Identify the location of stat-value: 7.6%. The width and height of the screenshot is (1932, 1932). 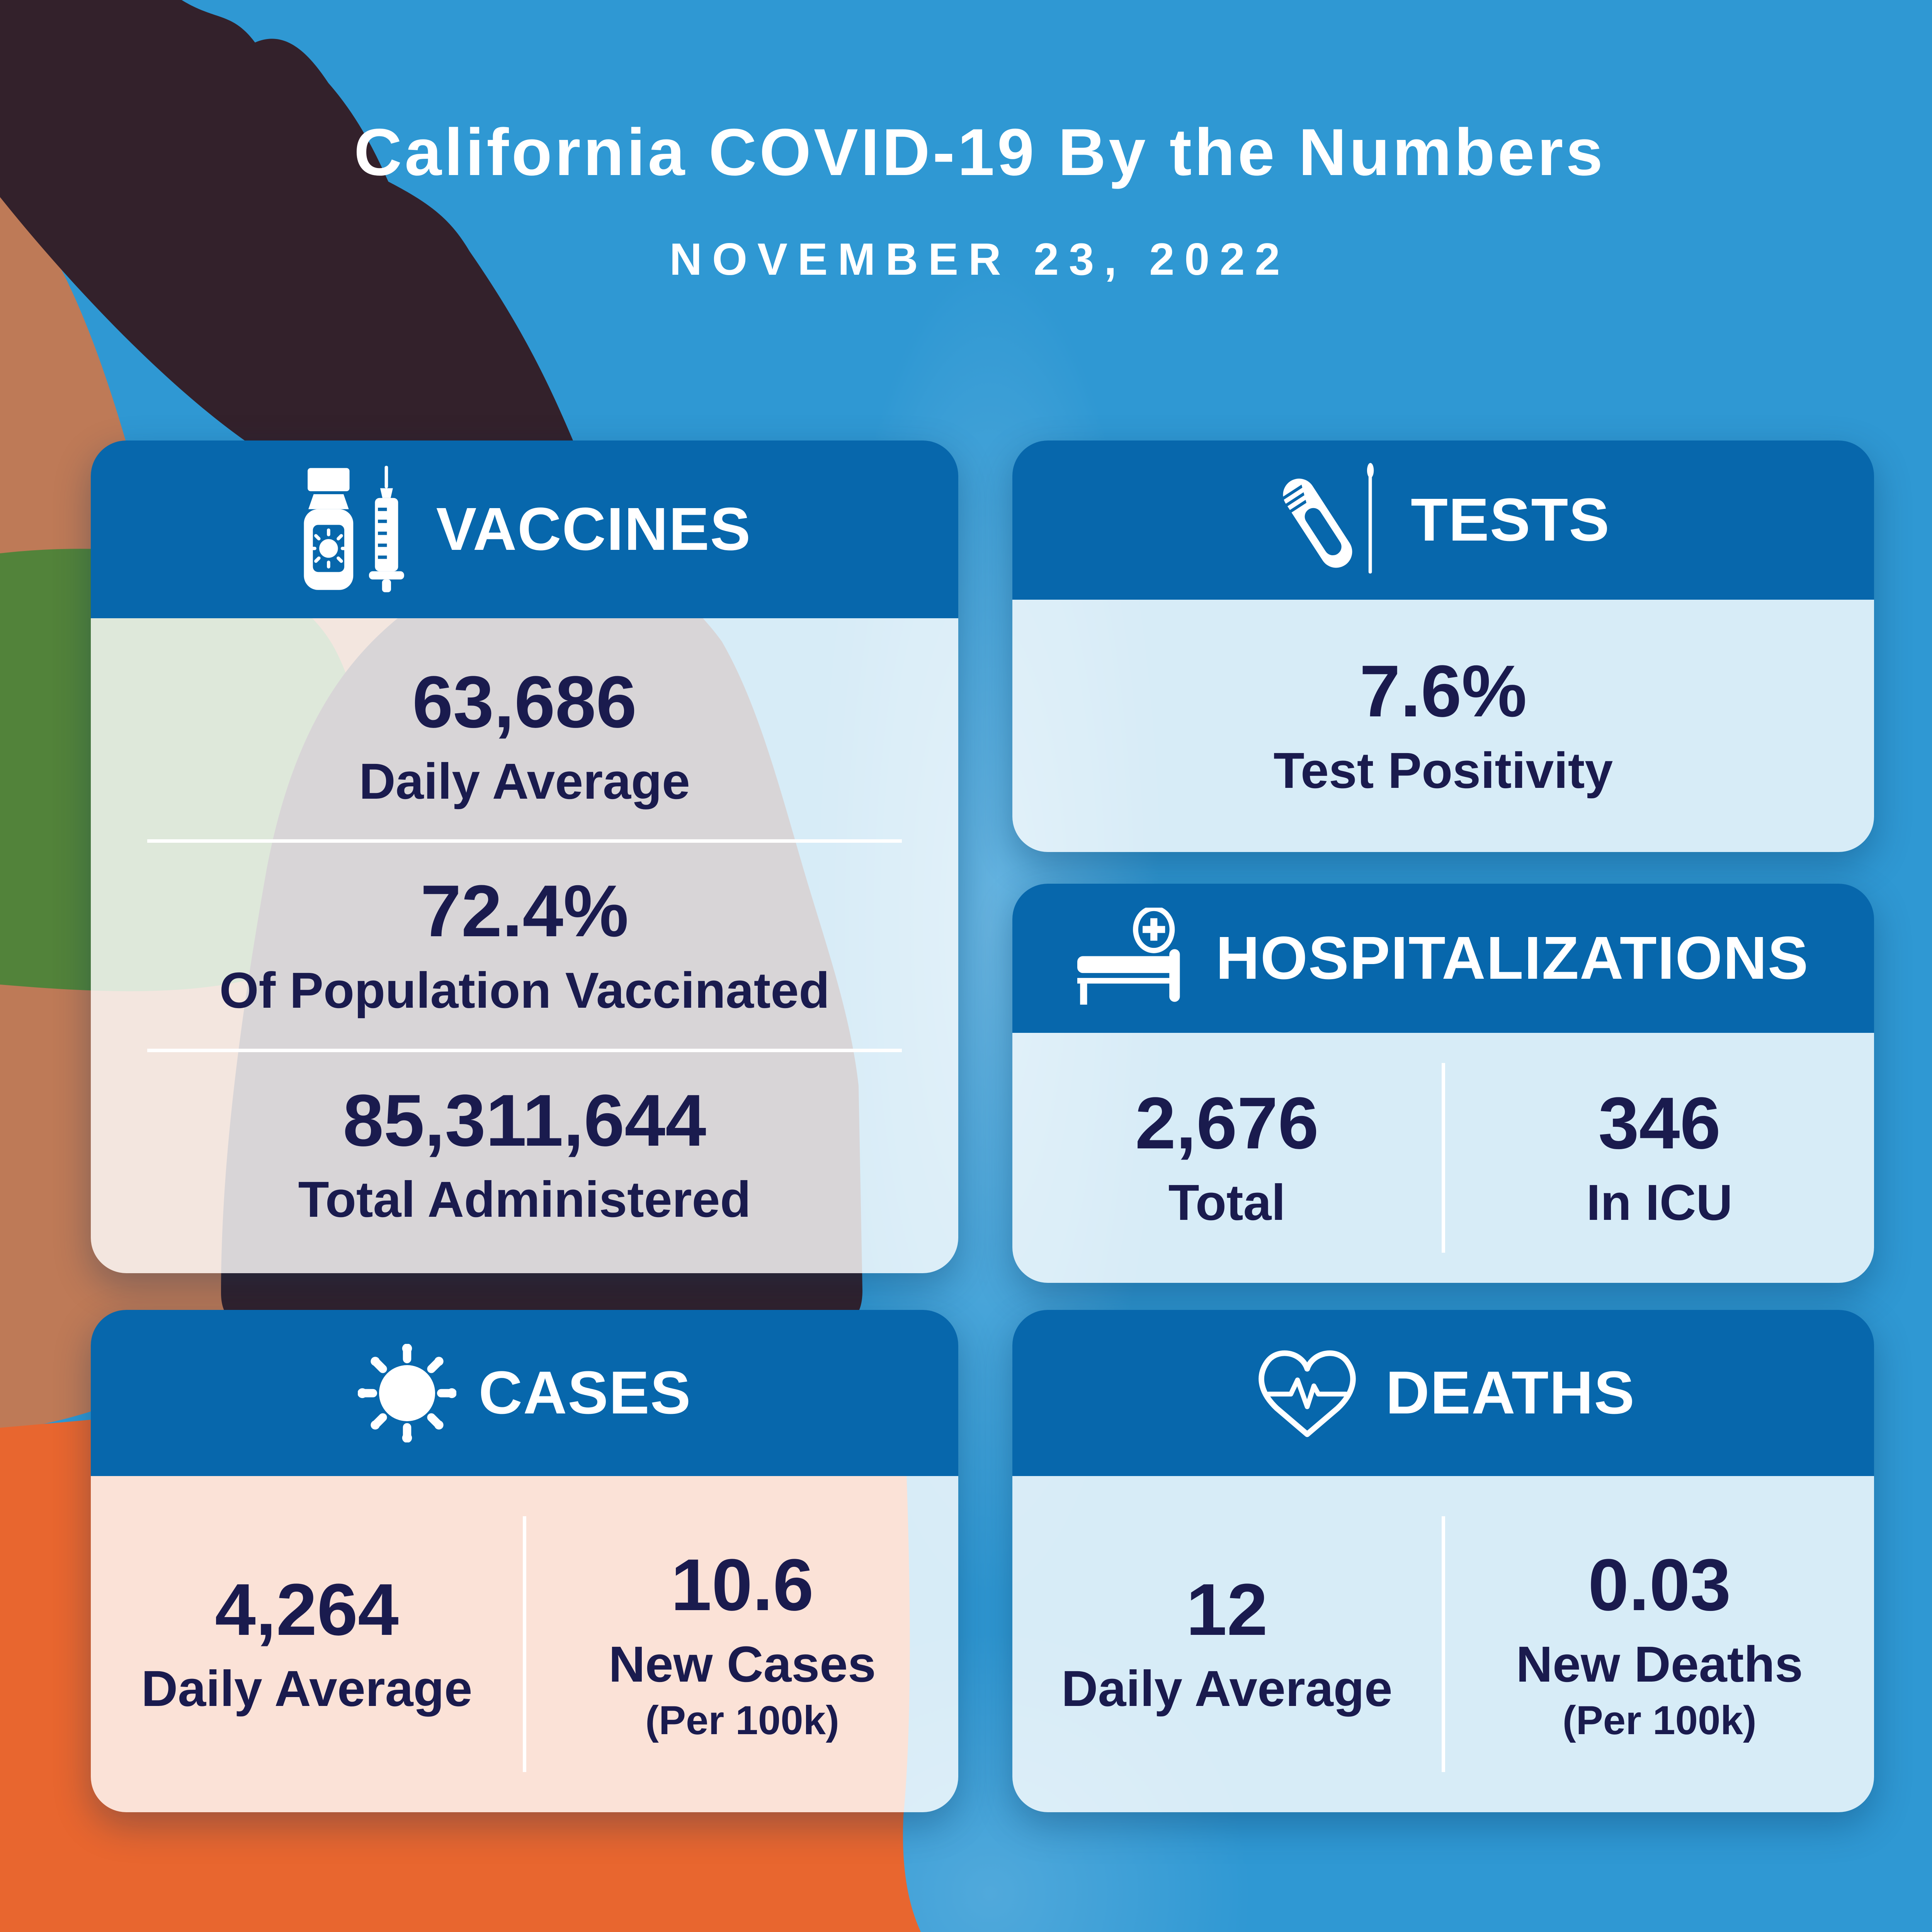
(1443, 692).